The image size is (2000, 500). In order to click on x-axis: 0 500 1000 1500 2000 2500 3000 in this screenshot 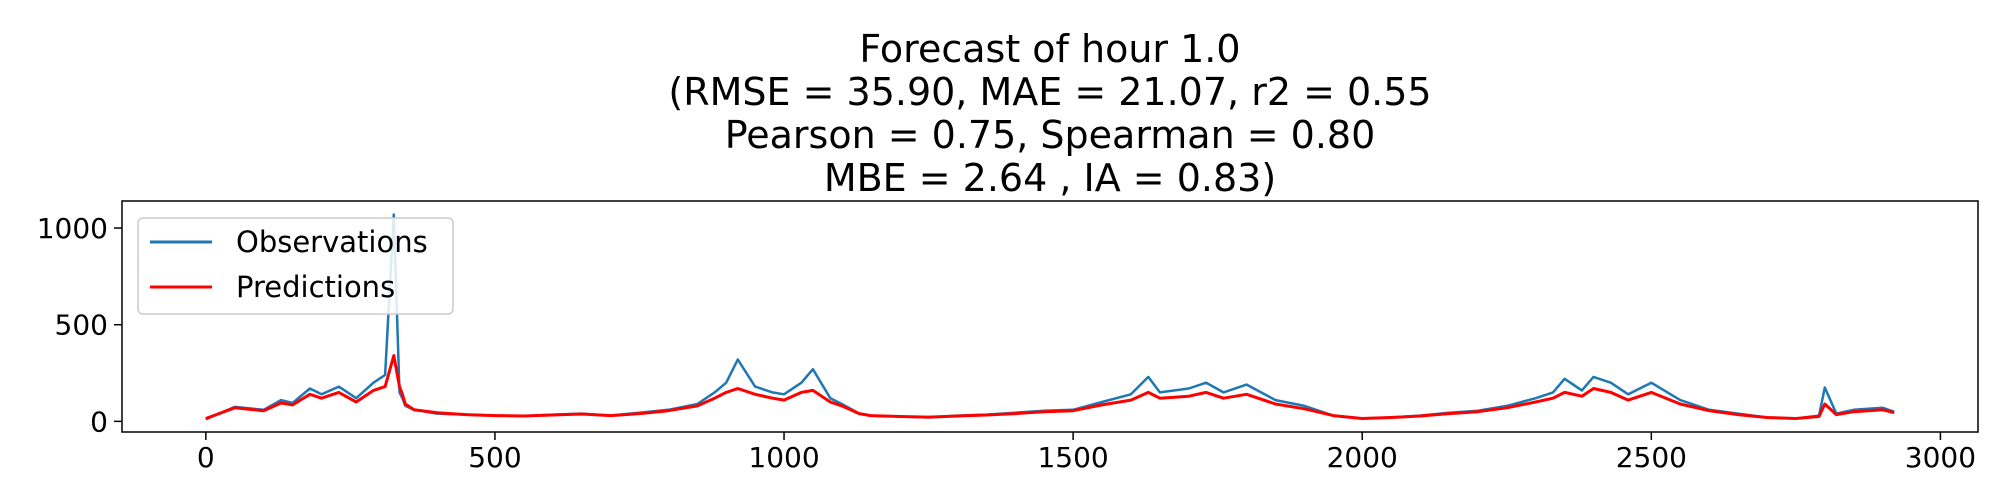, I will do `click(1086, 453)`.